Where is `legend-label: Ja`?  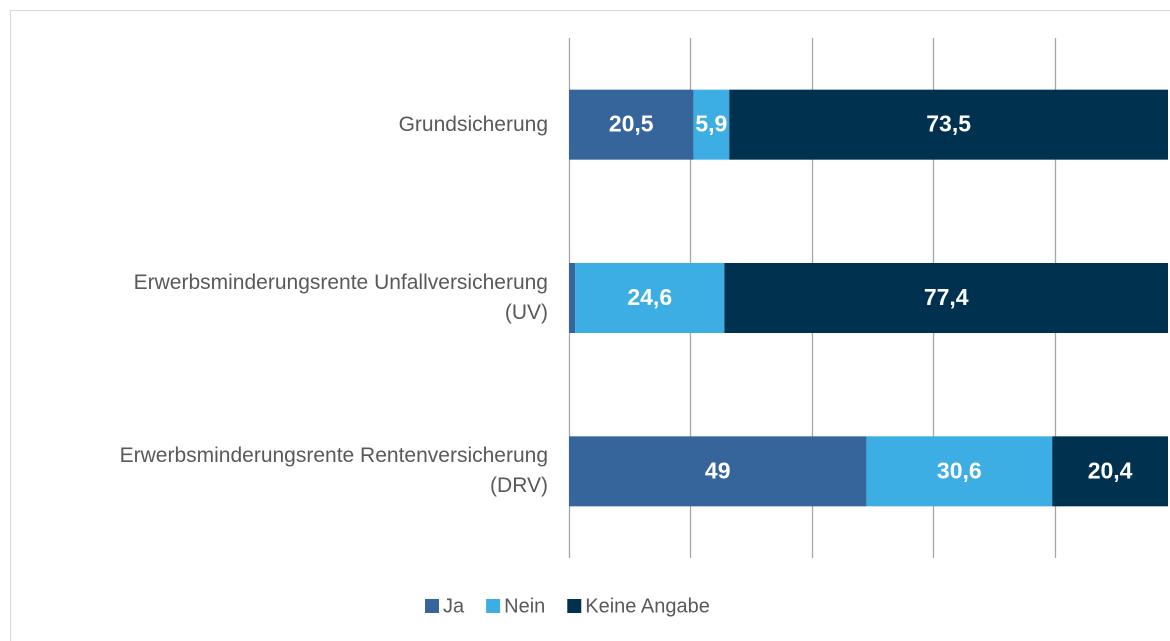
legend-label: Ja is located at coordinates (454, 606).